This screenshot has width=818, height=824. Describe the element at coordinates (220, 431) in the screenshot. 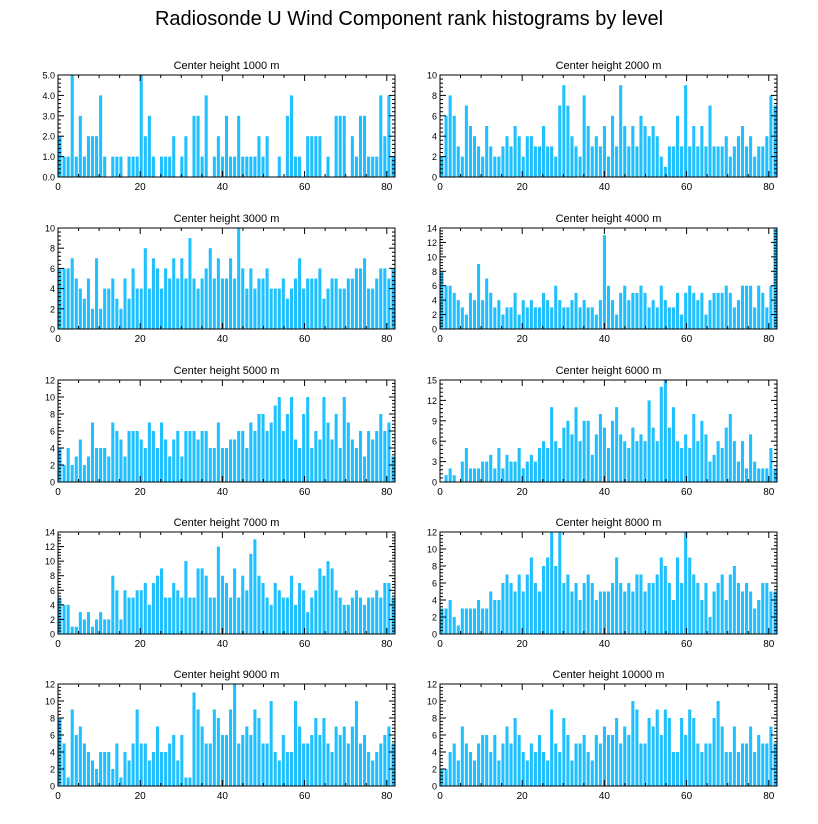

I see `panel-5: Center height 5000 m 0 20 40 60 80 0 2 4 6 8 10 12` at that location.